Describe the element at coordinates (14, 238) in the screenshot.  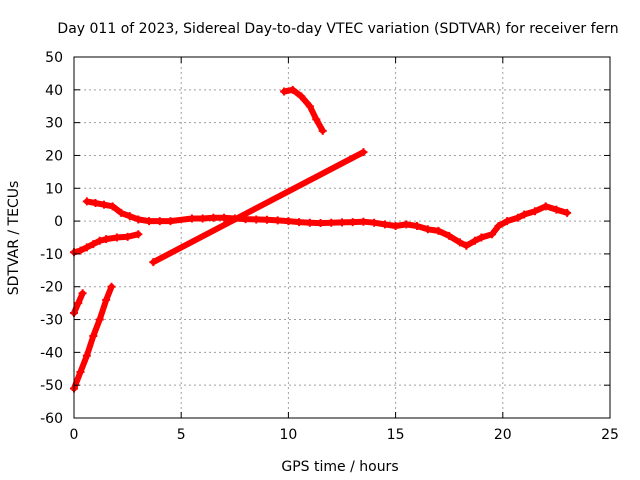
I see `y-axis-label: SDTVAR / TECUs` at that location.